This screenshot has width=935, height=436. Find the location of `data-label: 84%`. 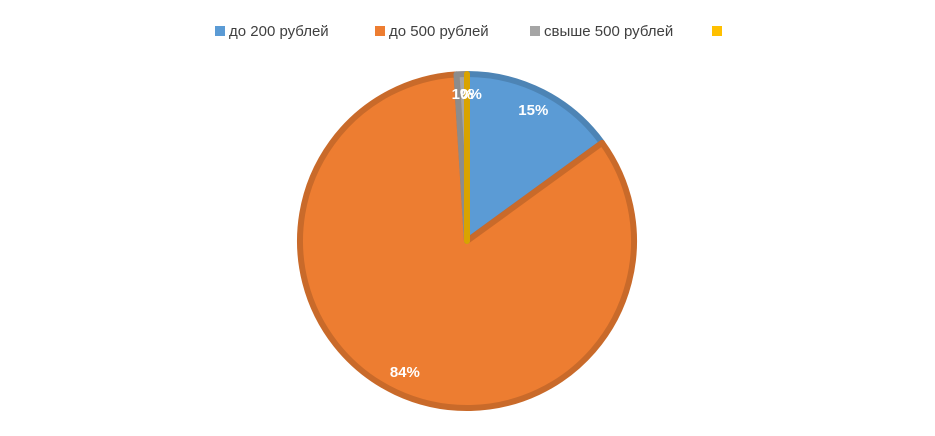

data-label: 84% is located at coordinates (405, 372).